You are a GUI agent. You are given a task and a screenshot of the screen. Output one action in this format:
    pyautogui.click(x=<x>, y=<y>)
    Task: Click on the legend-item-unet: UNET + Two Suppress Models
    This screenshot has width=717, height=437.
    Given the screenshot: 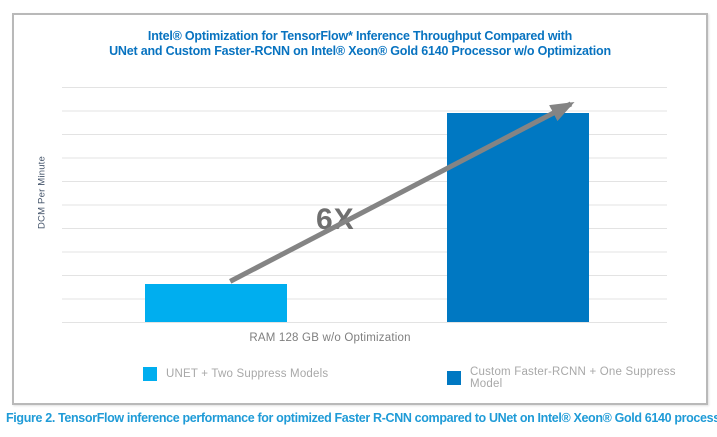 What is the action you would take?
    pyautogui.click(x=235, y=374)
    